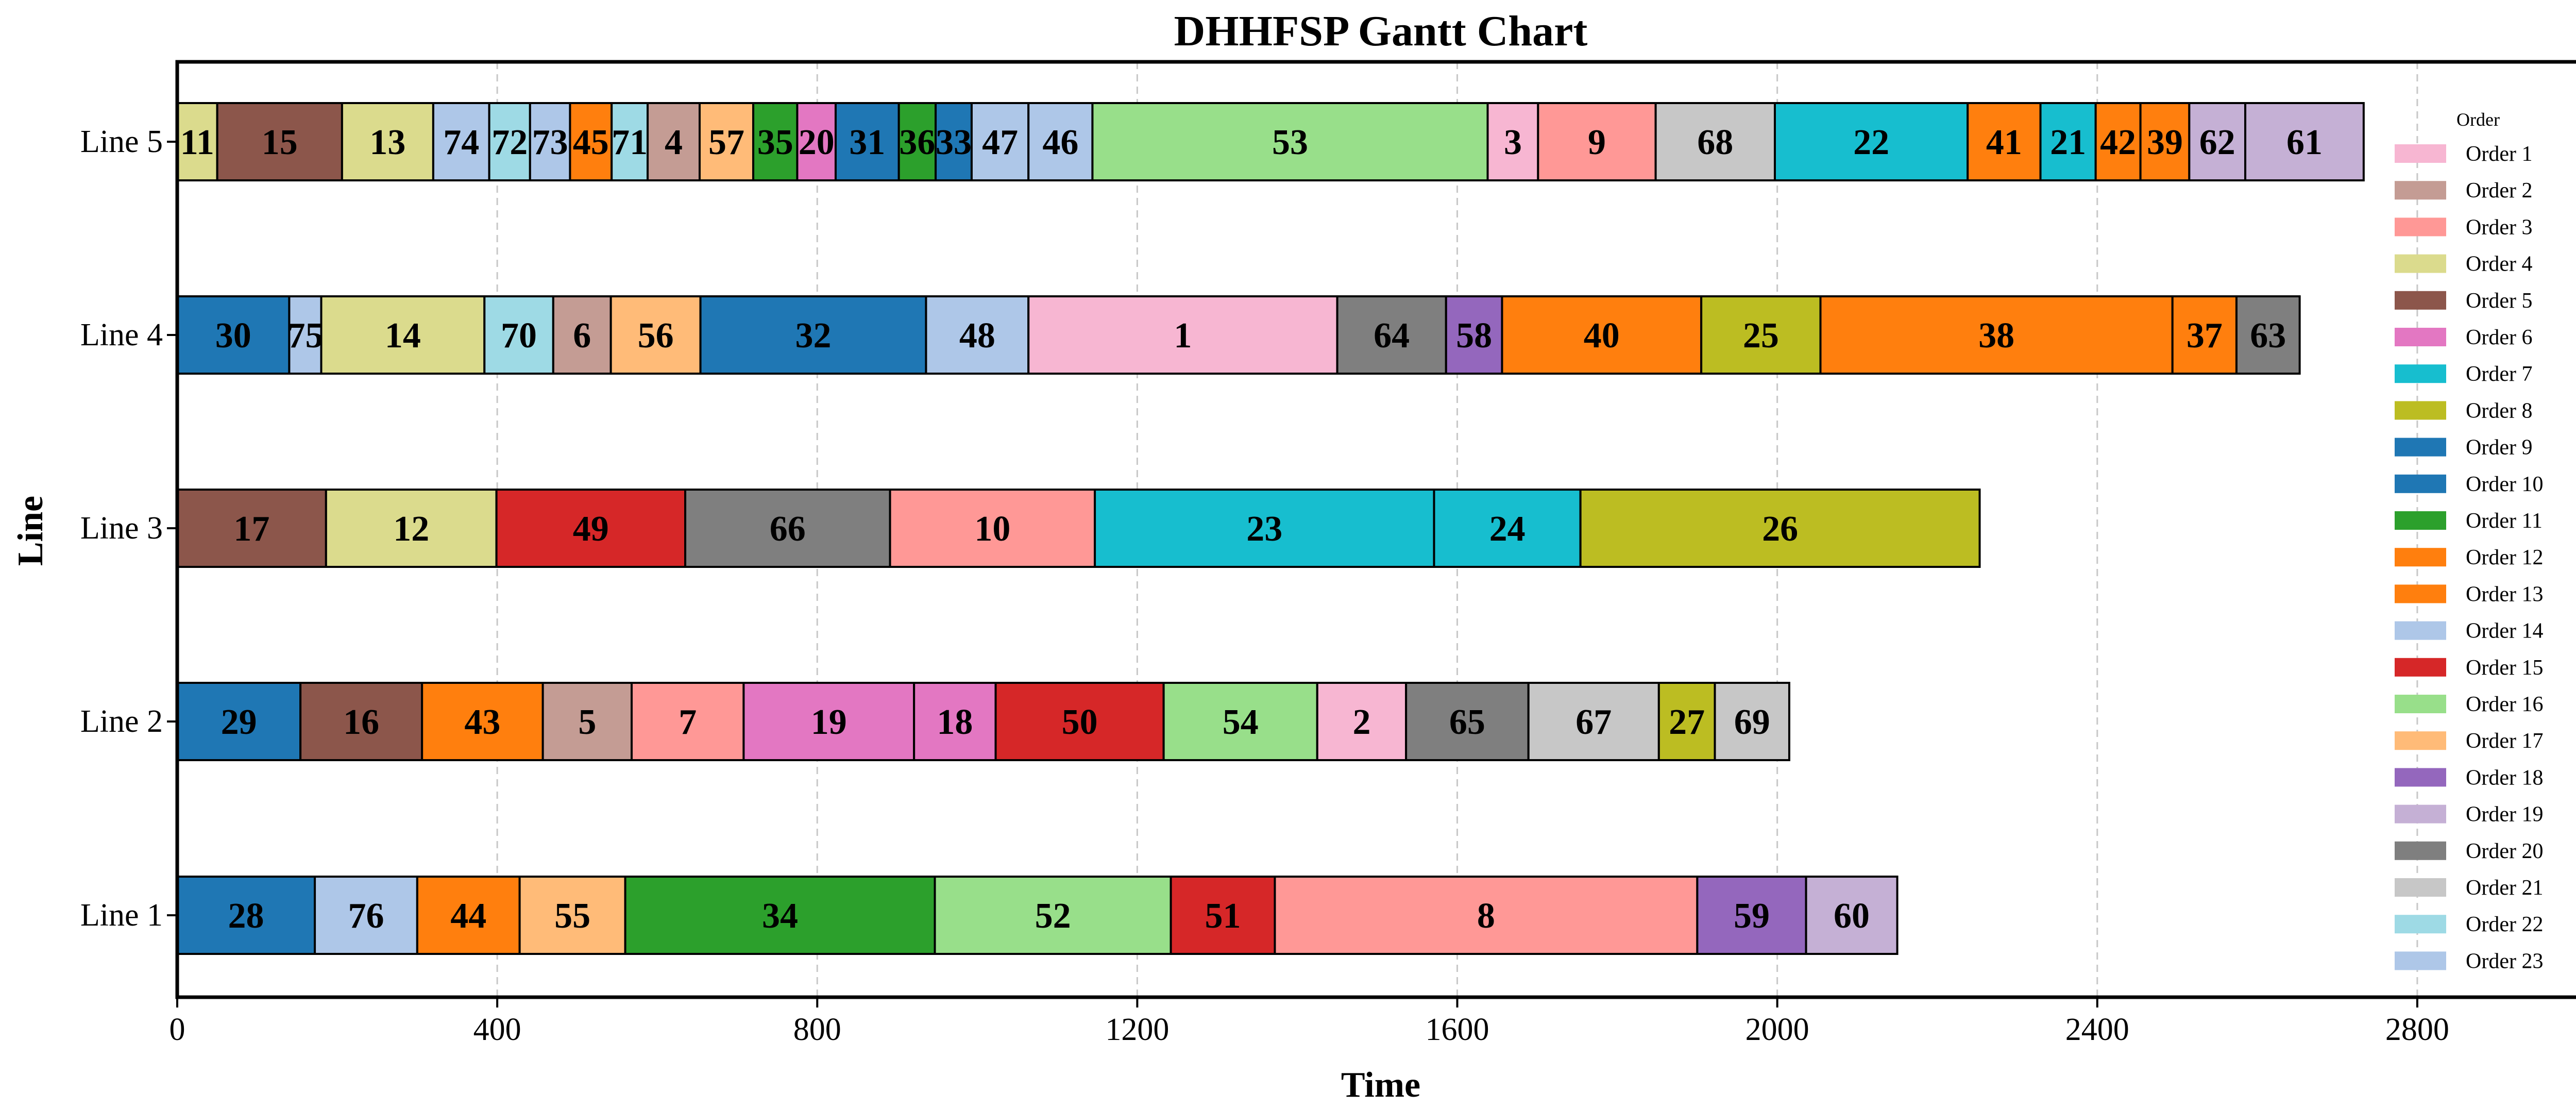 This screenshot has height=1108, width=2576. I want to click on y-tick-label: Line 3, so click(121, 528).